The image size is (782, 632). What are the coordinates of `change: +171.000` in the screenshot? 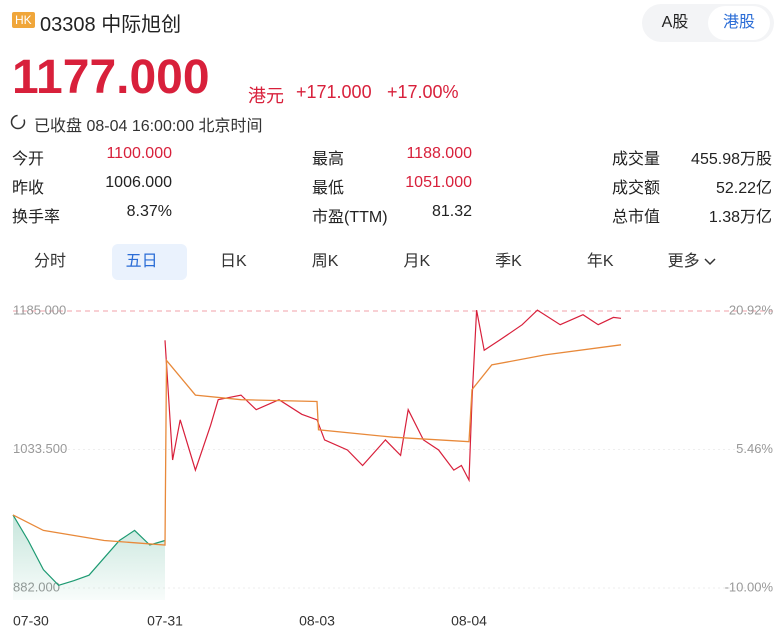 It's located at (334, 92).